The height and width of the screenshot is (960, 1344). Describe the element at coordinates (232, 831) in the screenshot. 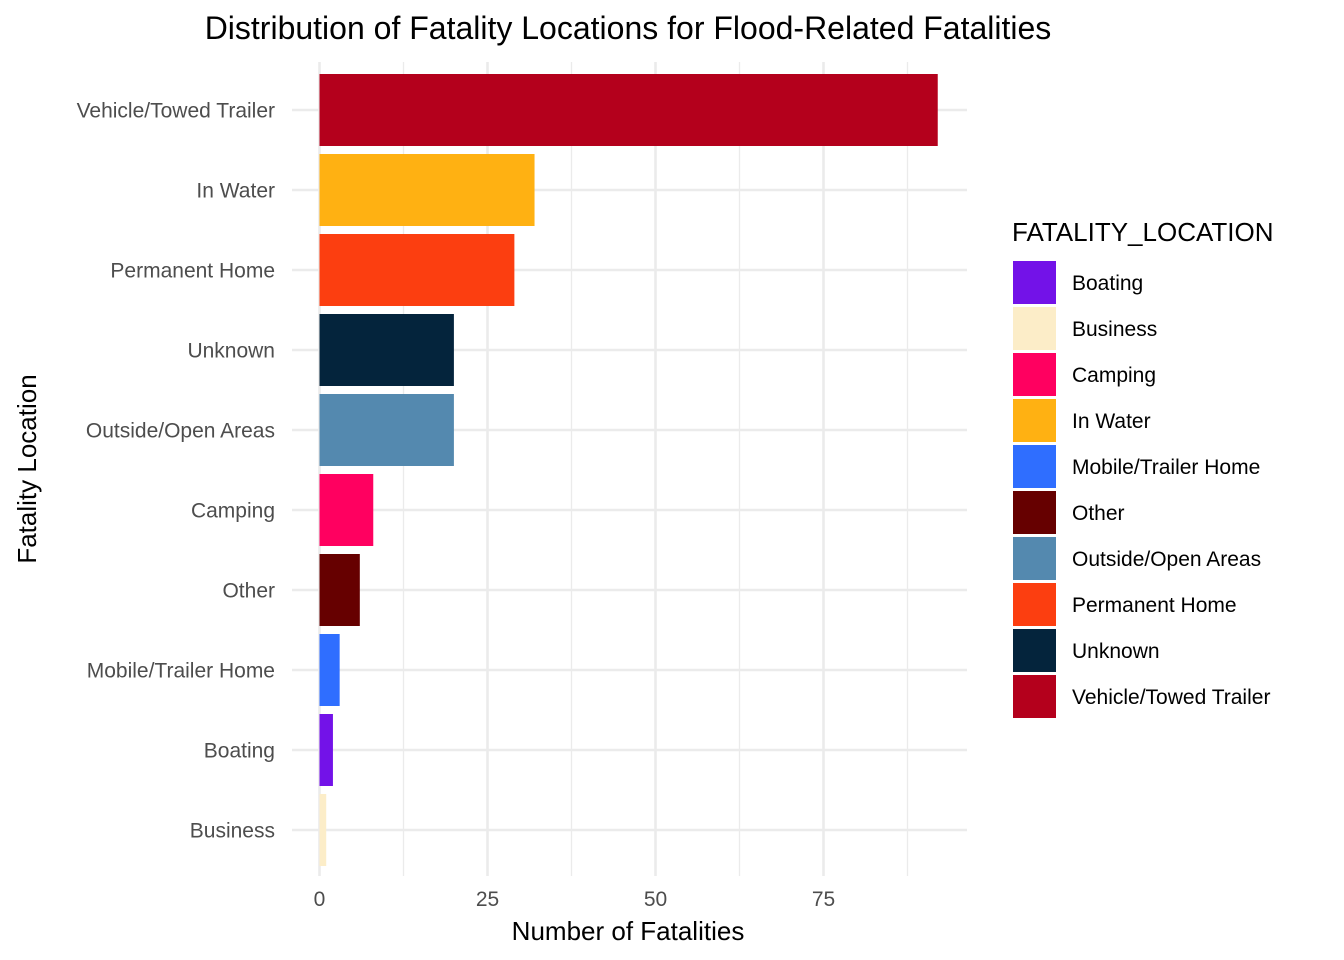

I see `y-tick-label: Business` at that location.